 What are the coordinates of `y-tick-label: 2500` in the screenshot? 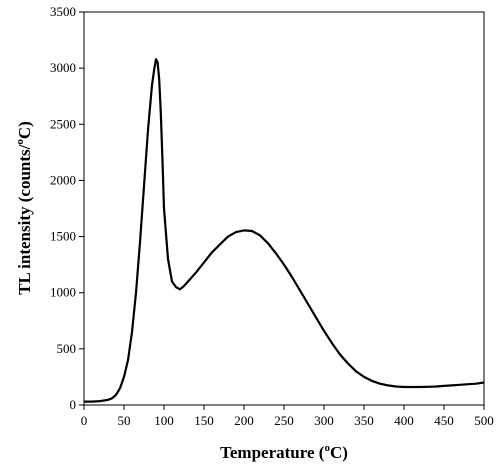 It's located at (63, 123).